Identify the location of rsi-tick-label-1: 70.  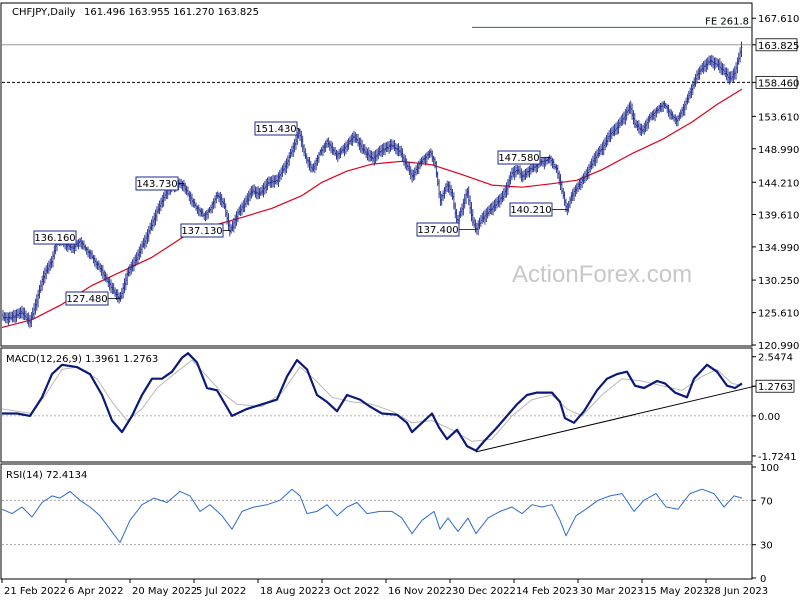
(766, 501).